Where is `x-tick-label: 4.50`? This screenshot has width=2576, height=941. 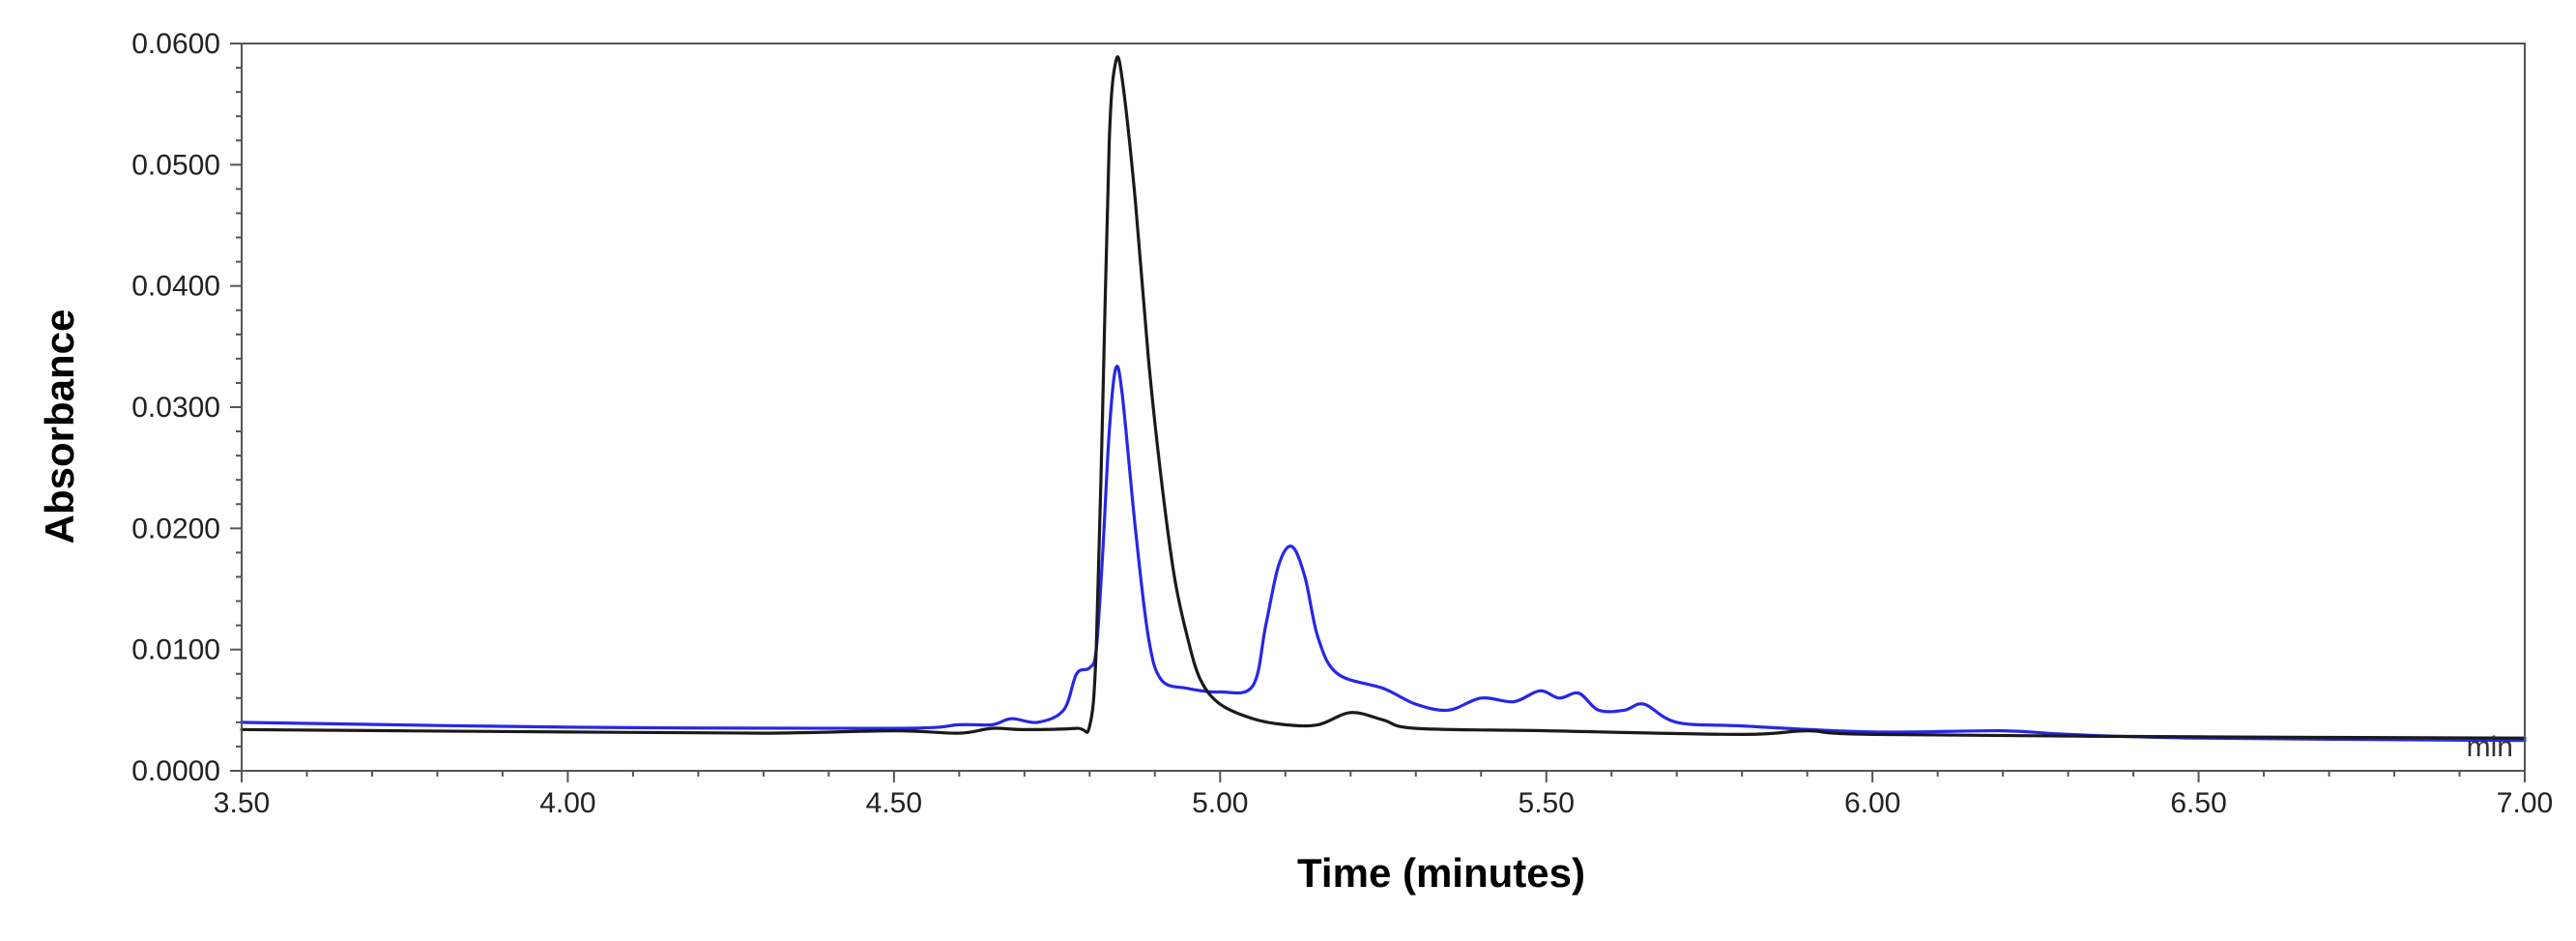 x-tick-label: 4.50 is located at coordinates (894, 803).